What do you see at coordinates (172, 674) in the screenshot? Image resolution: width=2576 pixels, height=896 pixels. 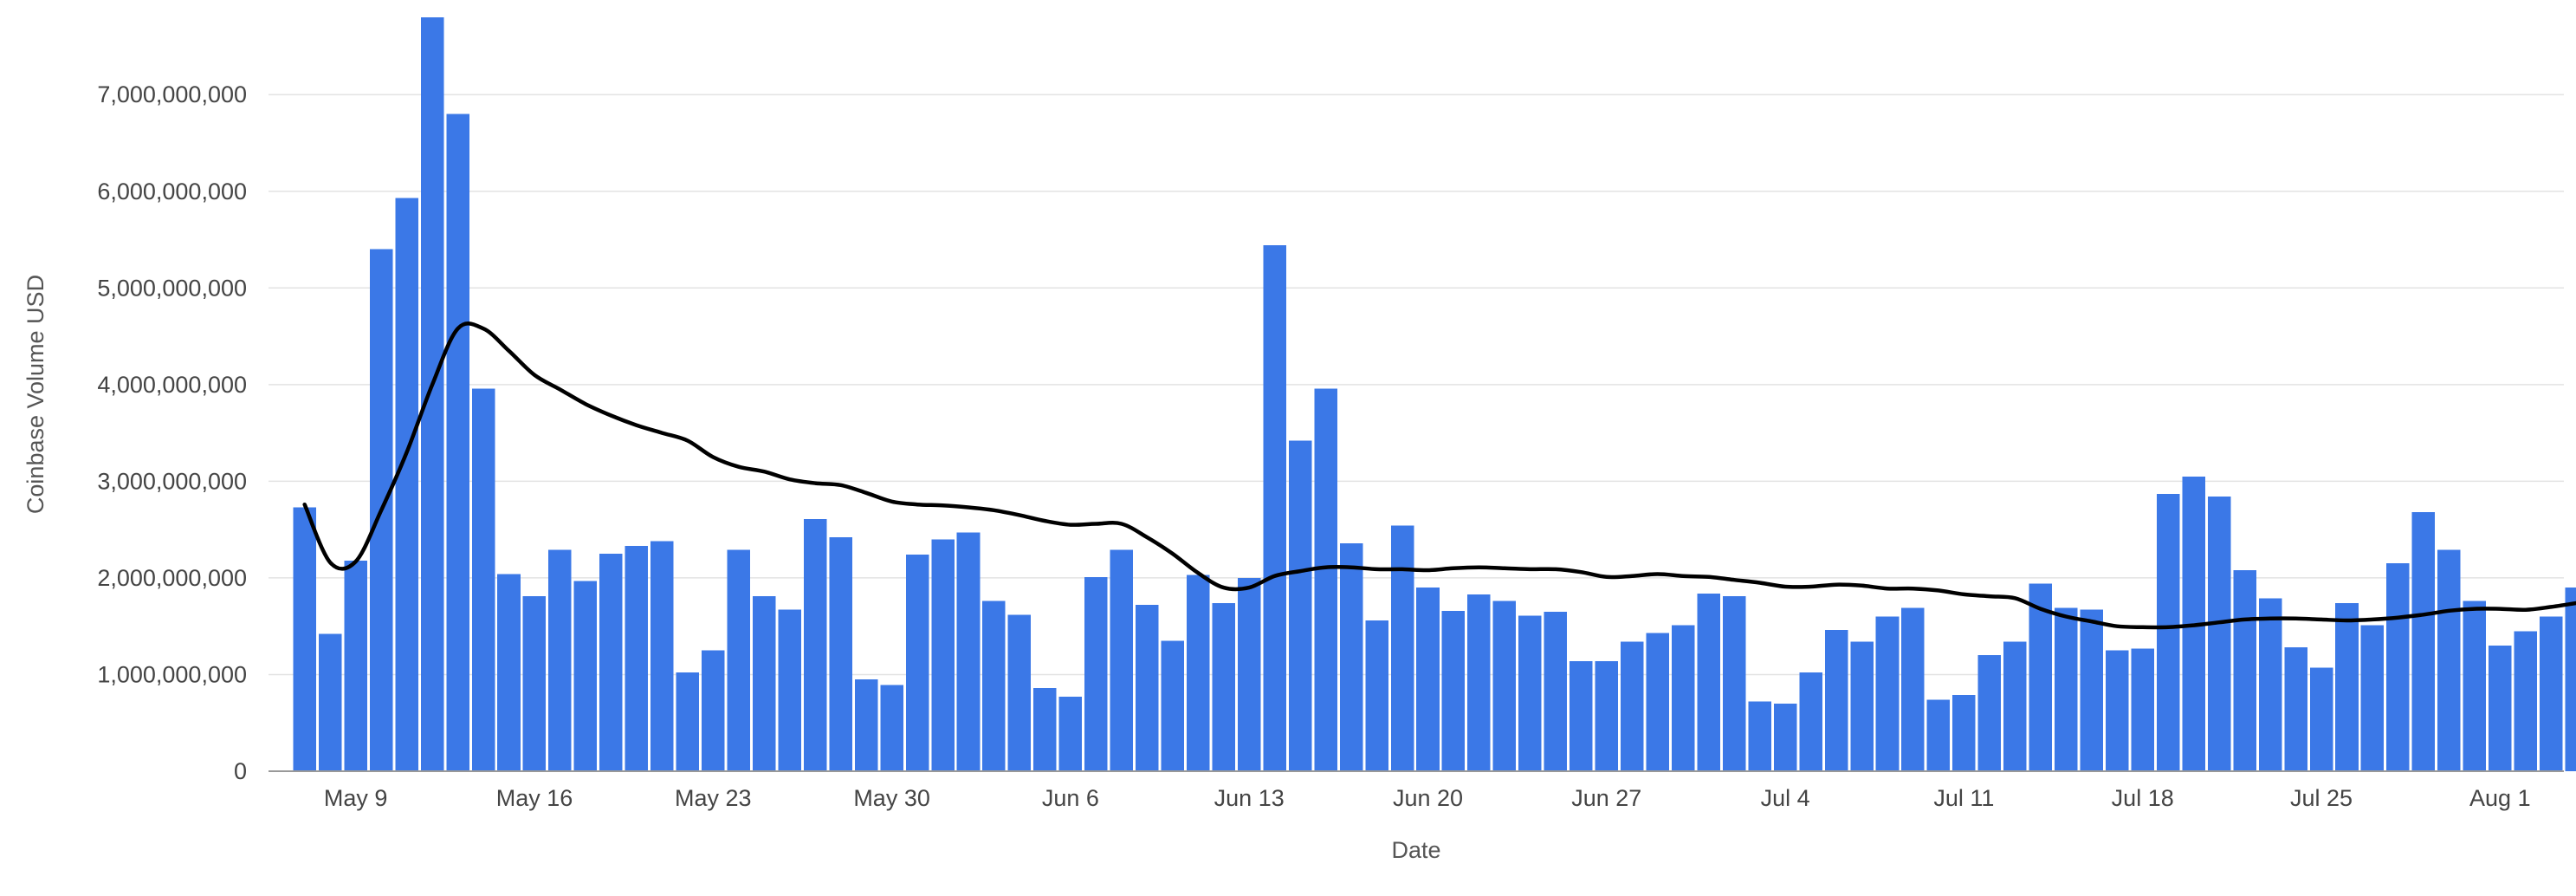 I see `y-tick-label: 1,000,000,000` at bounding box center [172, 674].